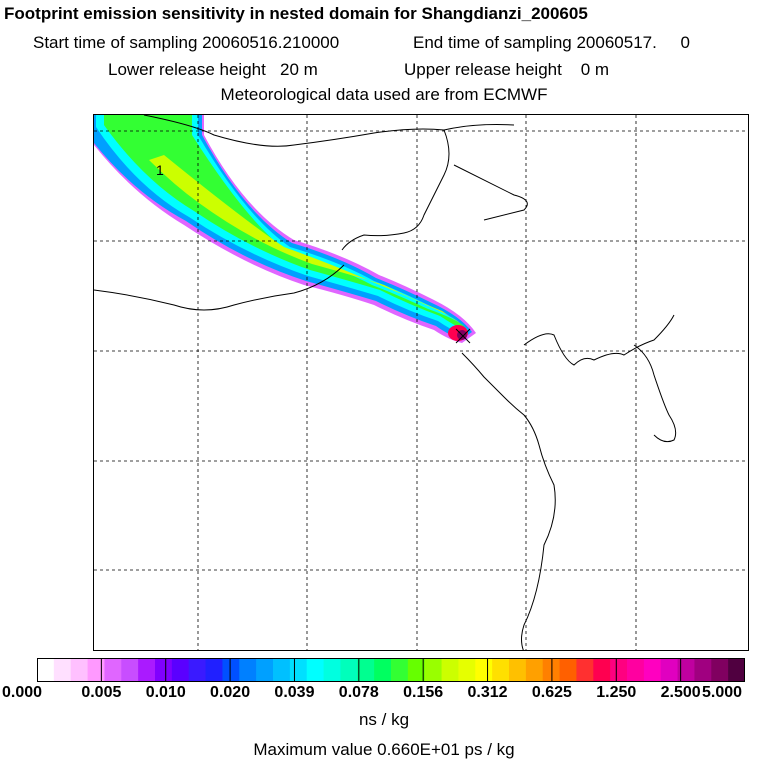 The image size is (768, 768). What do you see at coordinates (186, 42) in the screenshot?
I see `start-time-label: Start time of sampling 20060516.210000` at bounding box center [186, 42].